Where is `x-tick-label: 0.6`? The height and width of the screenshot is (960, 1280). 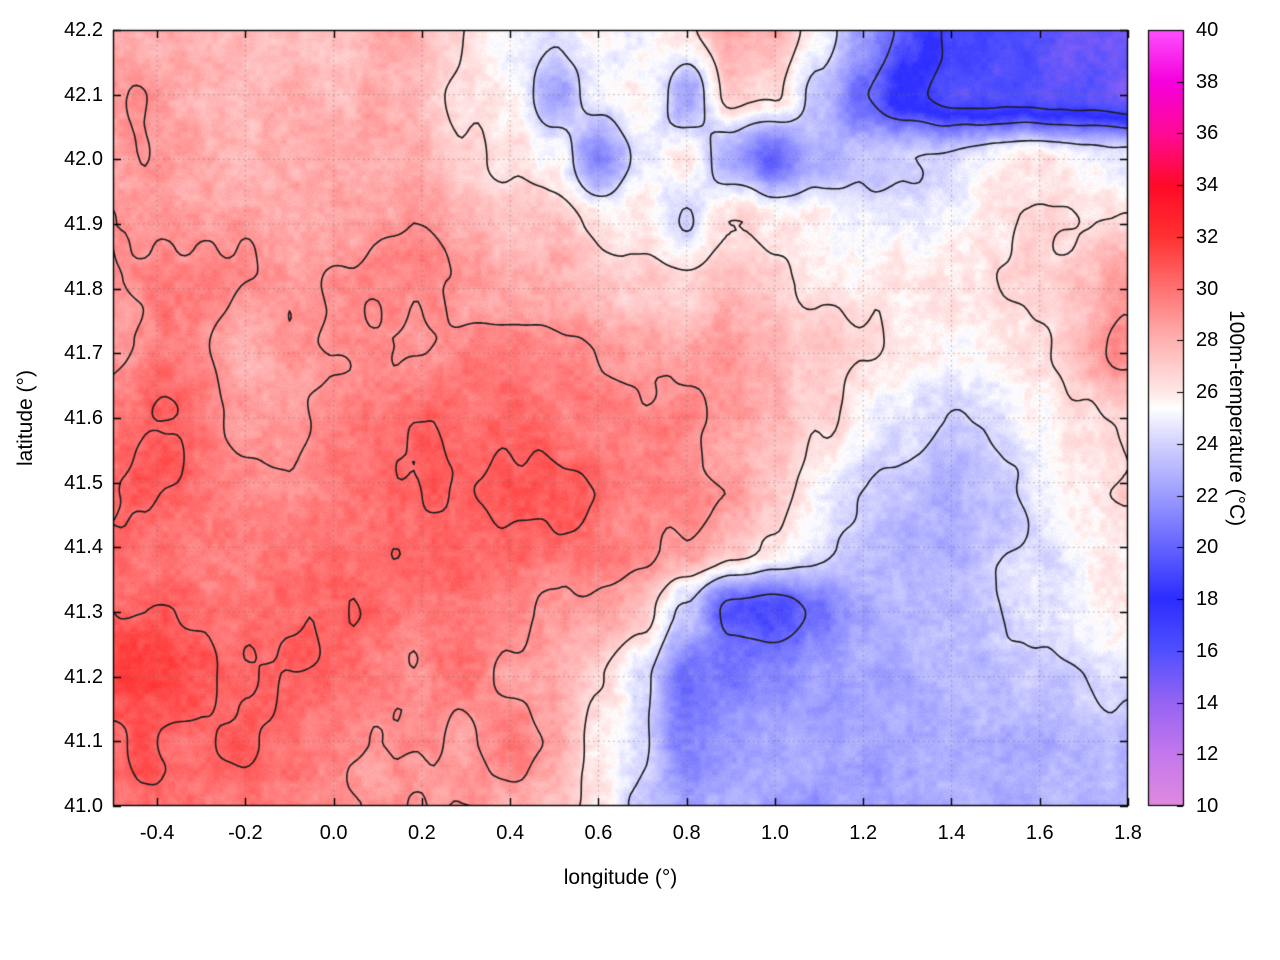
x-tick-label: 0.6 is located at coordinates (598, 833).